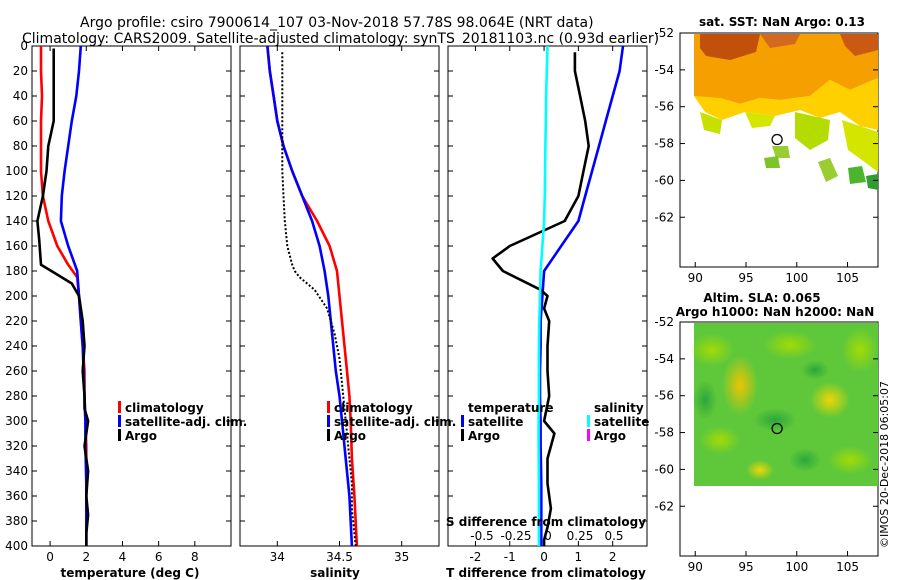  I want to click on depth-tick-label: 20, so click(20, 71).